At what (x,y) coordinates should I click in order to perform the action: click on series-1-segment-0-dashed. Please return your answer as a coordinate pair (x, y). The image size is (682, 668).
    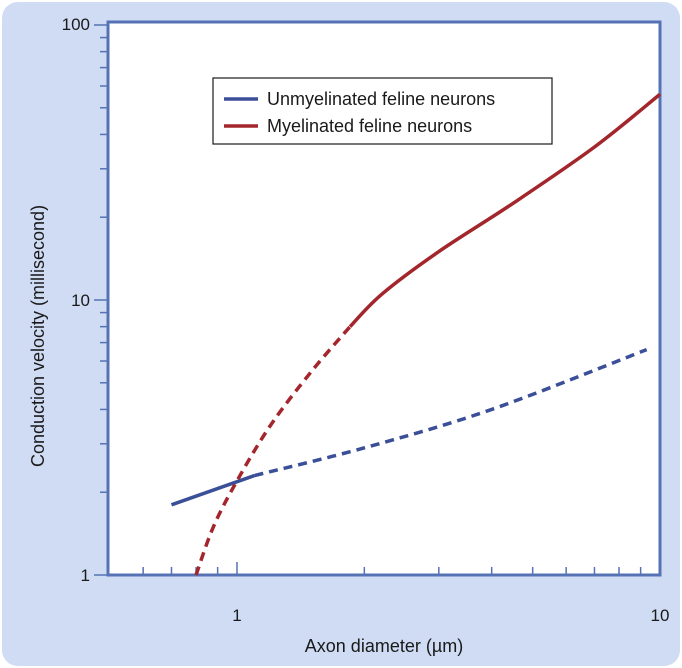
    Looking at the image, I should click on (273, 450).